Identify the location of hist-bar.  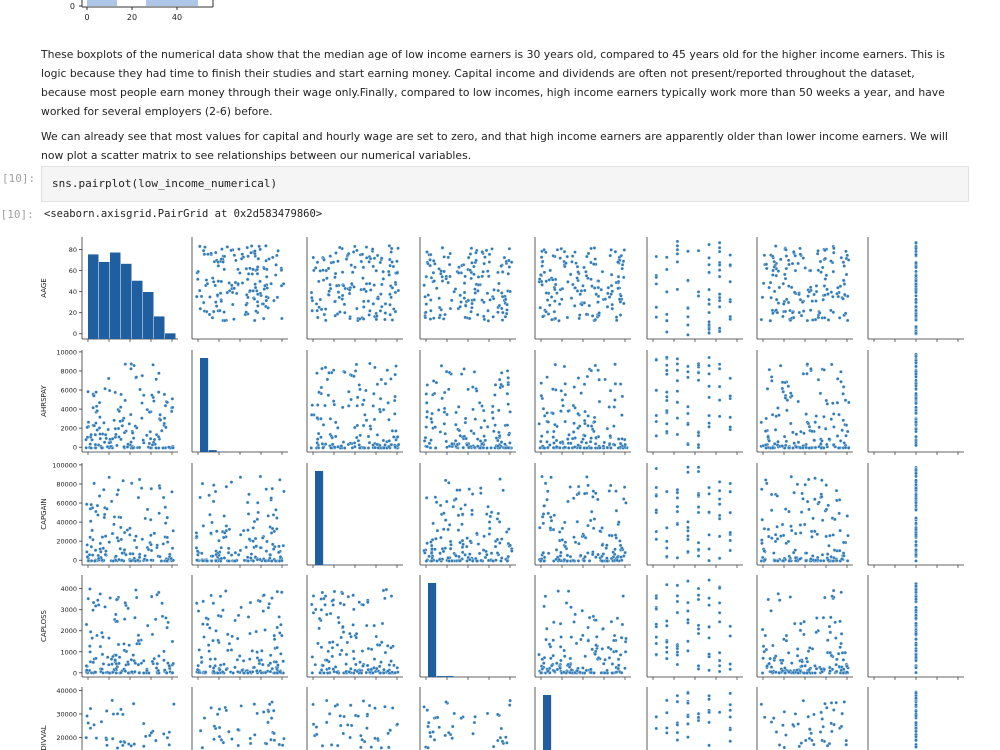
(148, 315).